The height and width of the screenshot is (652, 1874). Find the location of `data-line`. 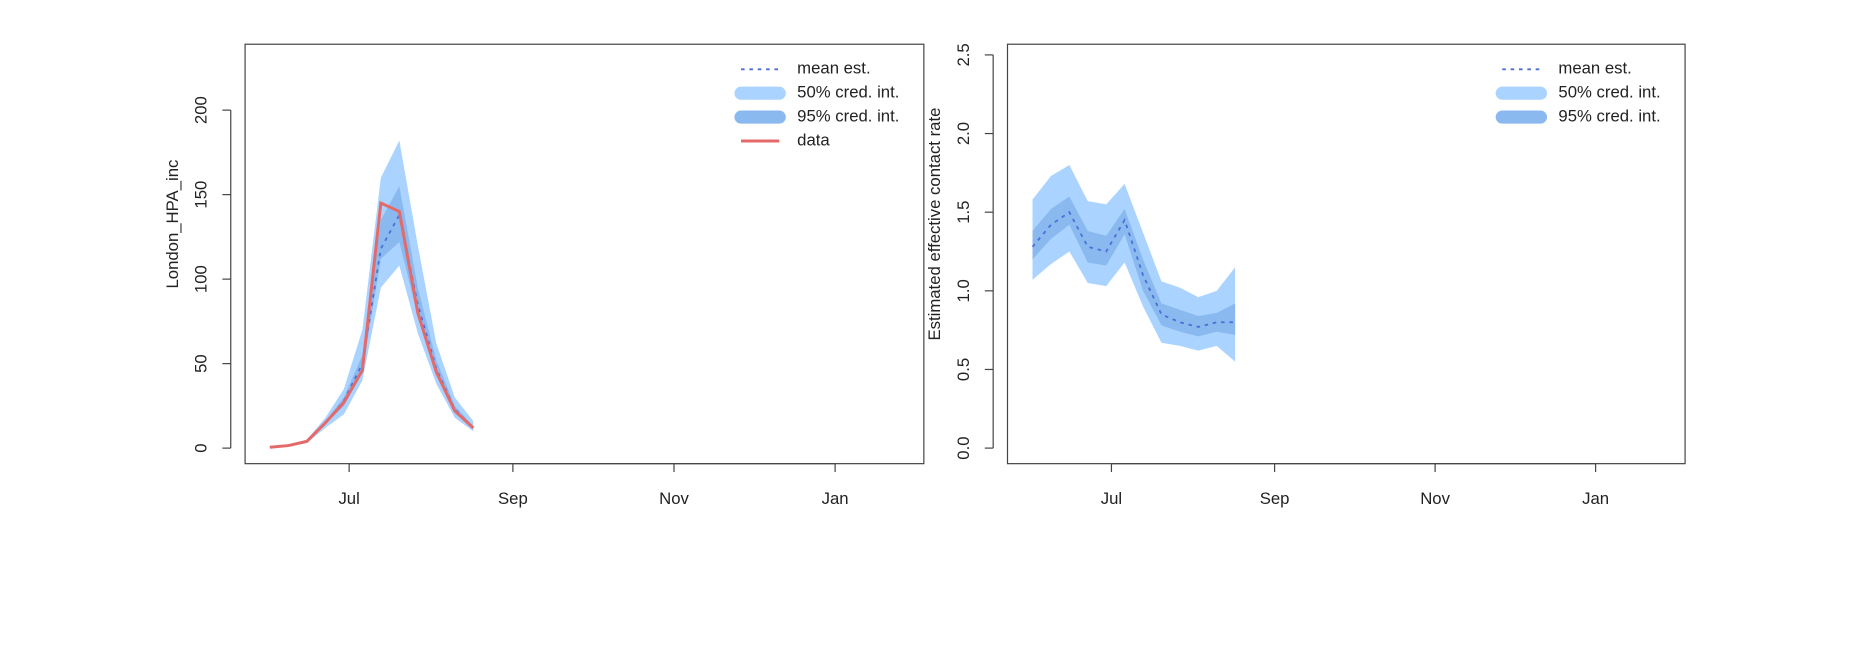

data-line is located at coordinates (372, 324).